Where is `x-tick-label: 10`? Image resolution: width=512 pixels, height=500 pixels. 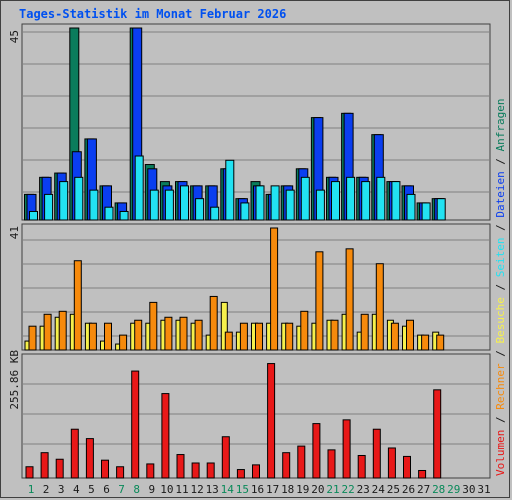
x-tick-label: 10 is located at coordinates (166, 489).